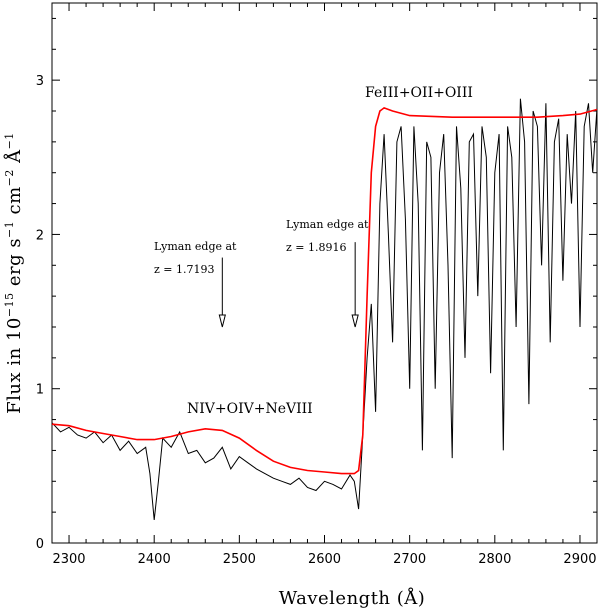 This screenshot has width=600, height=612. Describe the element at coordinates (40, 544) in the screenshot. I see `y-tick-label-0: 0` at that location.